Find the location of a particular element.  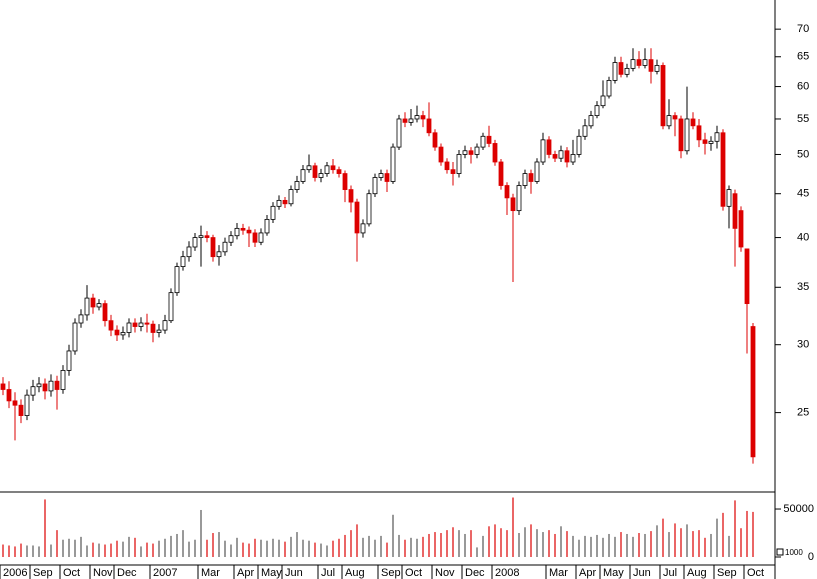

y-tick-label: 50 is located at coordinates (803, 154).